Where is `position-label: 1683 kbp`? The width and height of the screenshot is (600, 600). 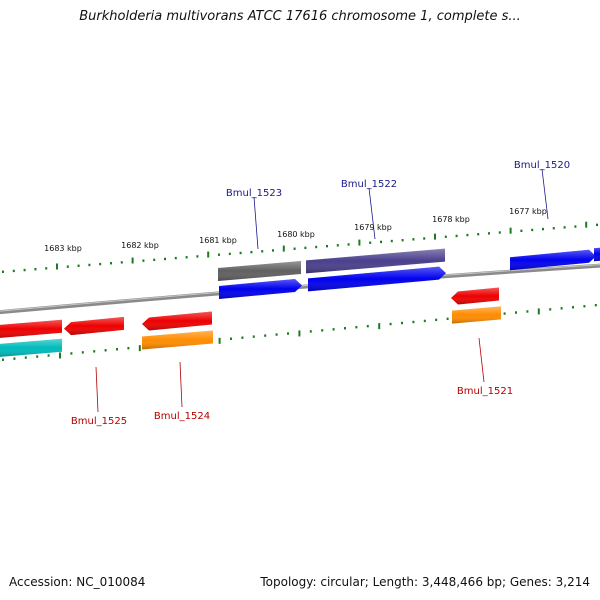 position-label: 1683 kbp is located at coordinates (63, 248).